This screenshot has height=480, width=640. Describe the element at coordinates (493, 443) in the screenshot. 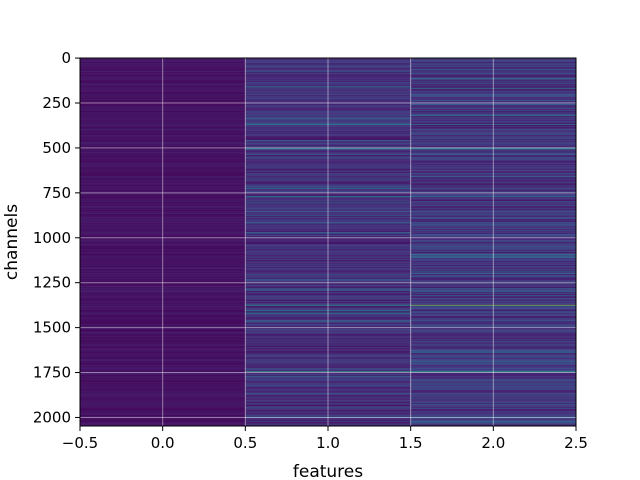

I see `x-tick-label: 2.0` at that location.